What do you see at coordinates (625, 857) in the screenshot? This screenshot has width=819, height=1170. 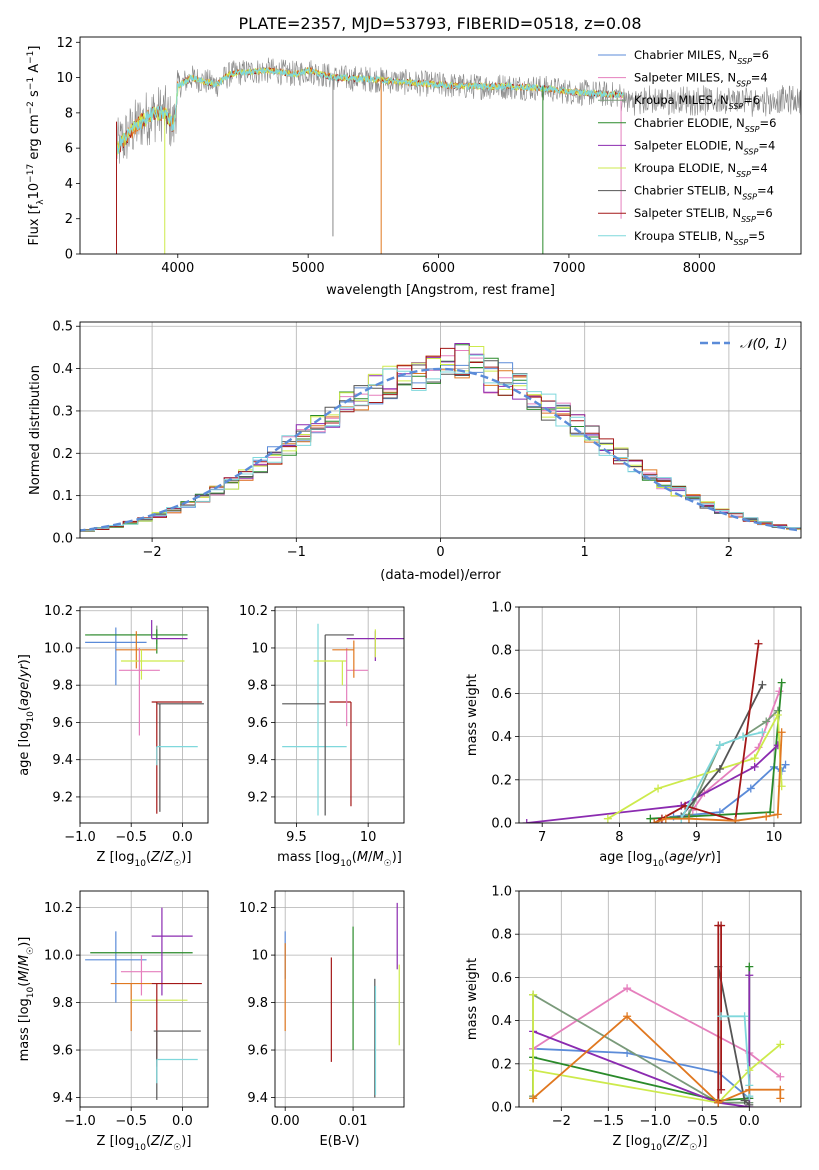 I see `label-part: age [log` at bounding box center [625, 857].